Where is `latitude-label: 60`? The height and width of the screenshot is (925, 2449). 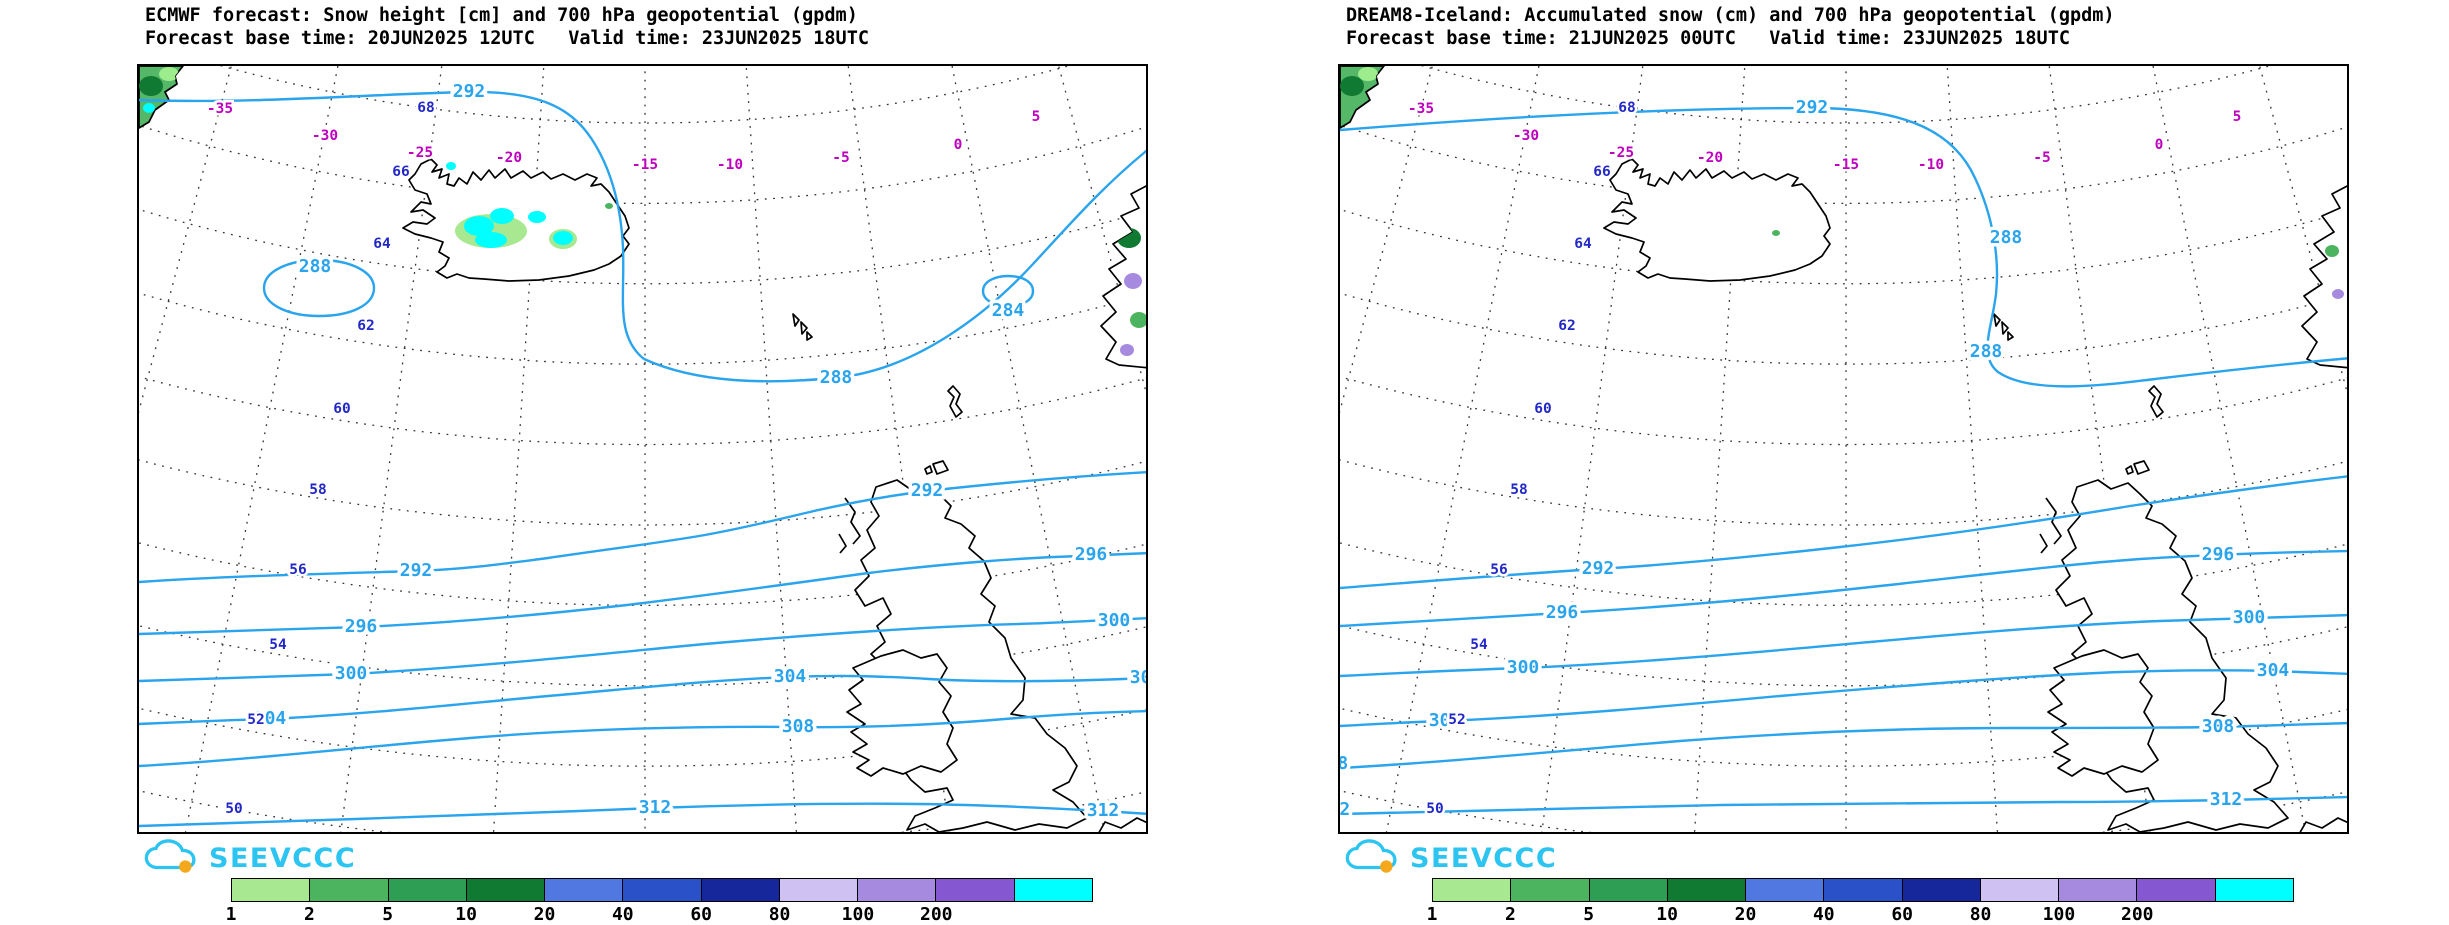
latitude-label: 60 is located at coordinates (1542, 409).